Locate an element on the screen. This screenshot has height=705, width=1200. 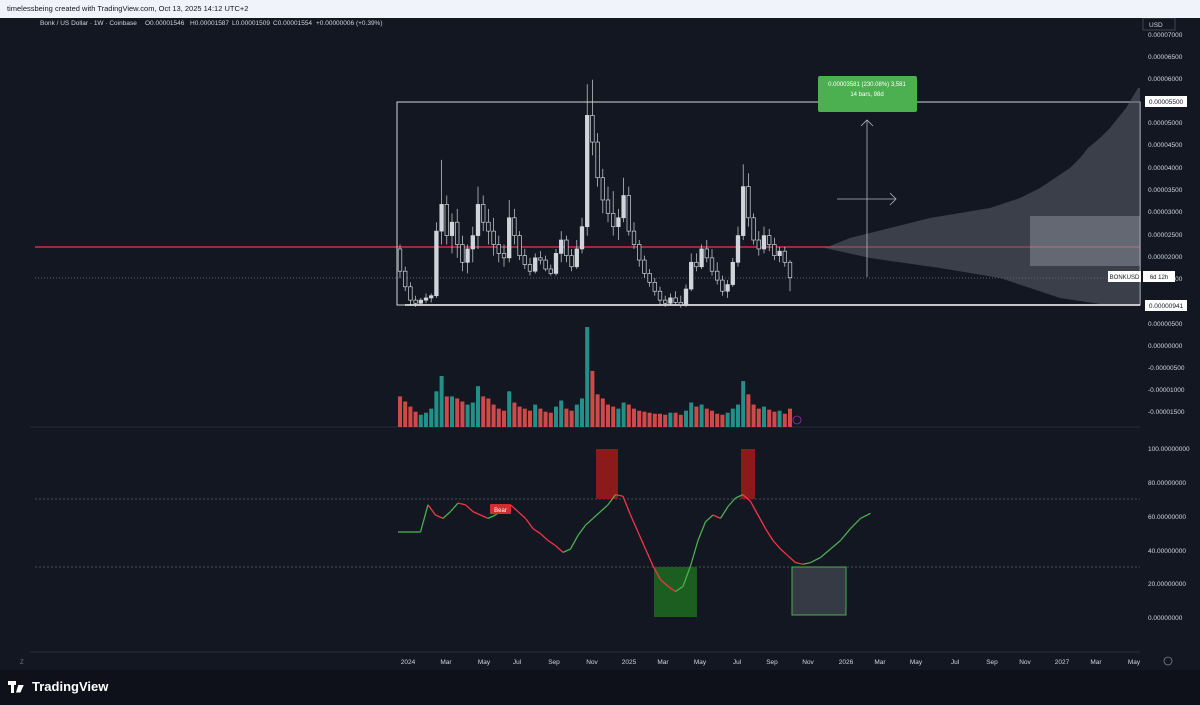
price-tag-bottom-label: 0.00000941 is located at coordinates (1166, 306).